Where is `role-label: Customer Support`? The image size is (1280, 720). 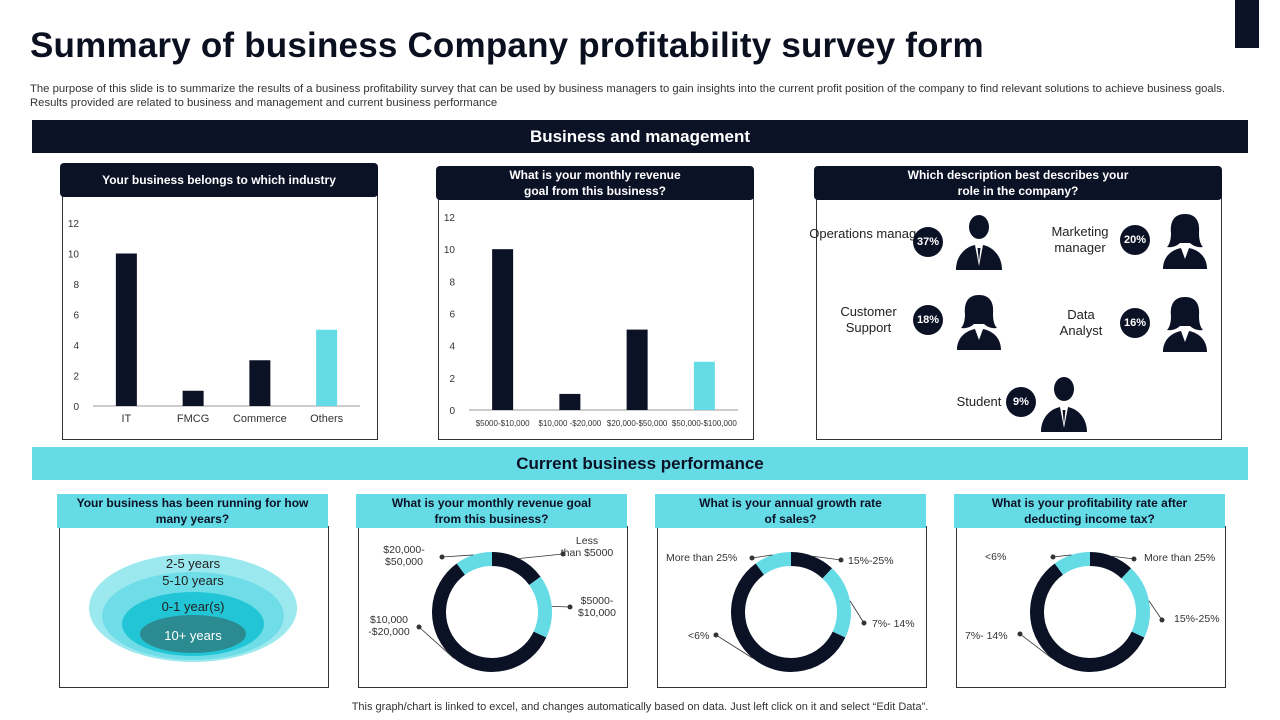
role-label: Customer Support is located at coordinates (868, 319).